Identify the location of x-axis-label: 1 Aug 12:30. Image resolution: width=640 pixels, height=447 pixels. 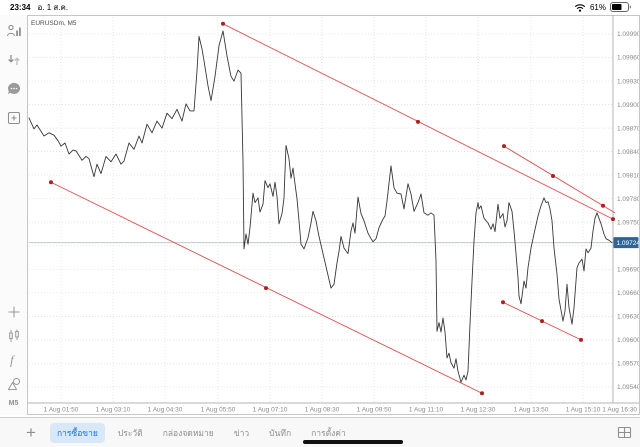
(478, 410).